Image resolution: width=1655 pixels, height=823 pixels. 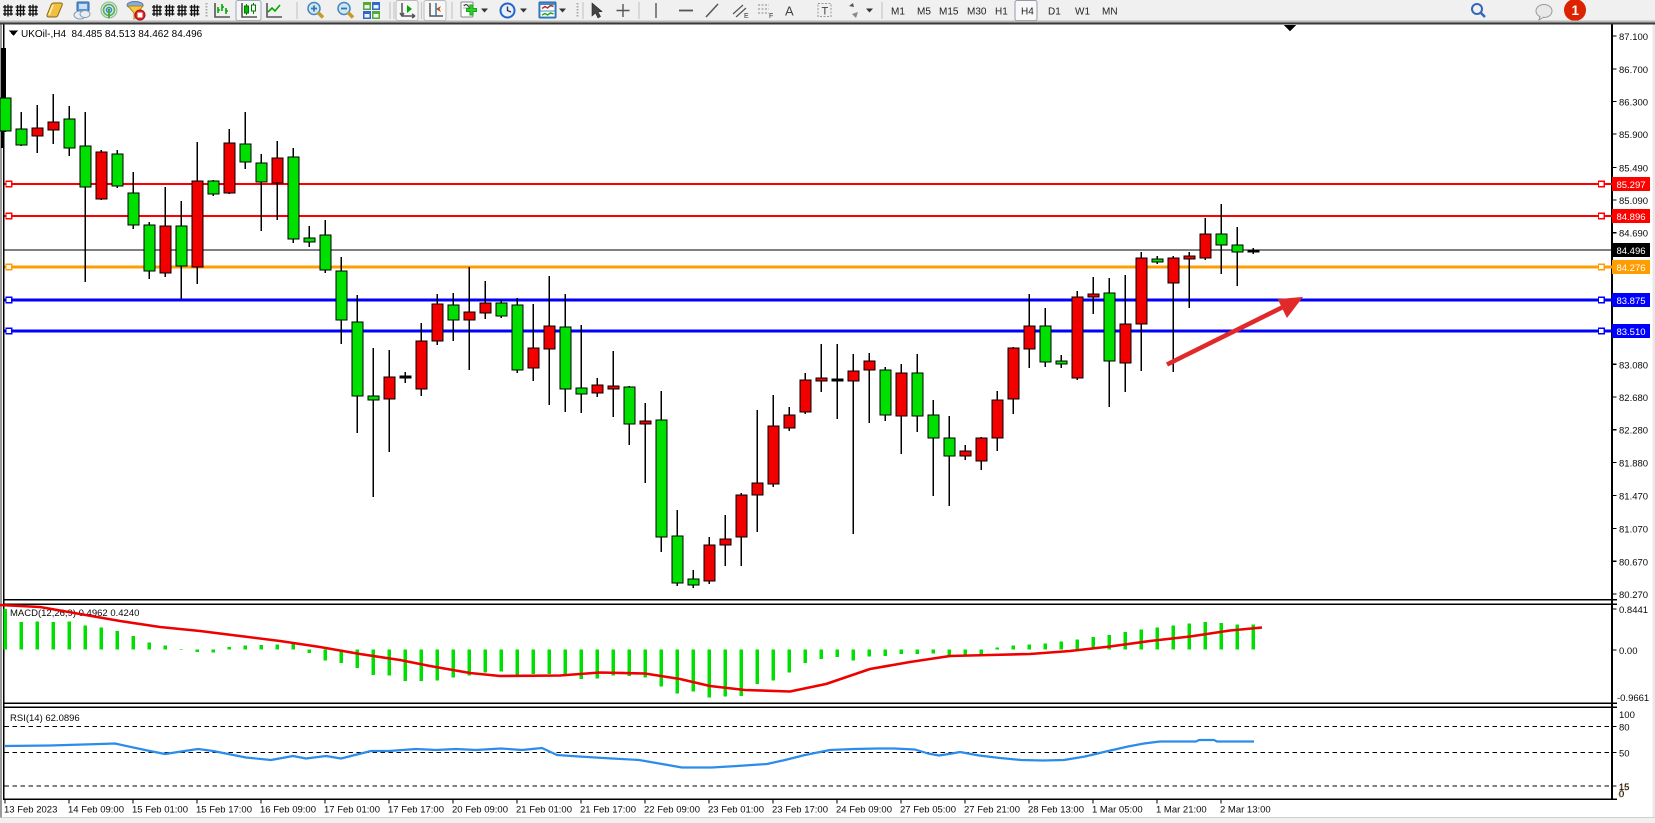 What do you see at coordinates (1633, 201) in the screenshot?
I see `svg-text: 85.090` at bounding box center [1633, 201].